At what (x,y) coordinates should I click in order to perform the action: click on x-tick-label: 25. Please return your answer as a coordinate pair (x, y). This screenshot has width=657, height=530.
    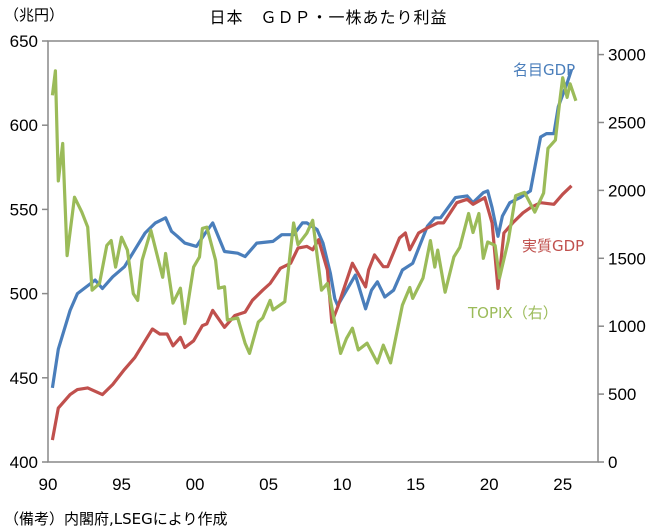
    Looking at the image, I should click on (562, 484).